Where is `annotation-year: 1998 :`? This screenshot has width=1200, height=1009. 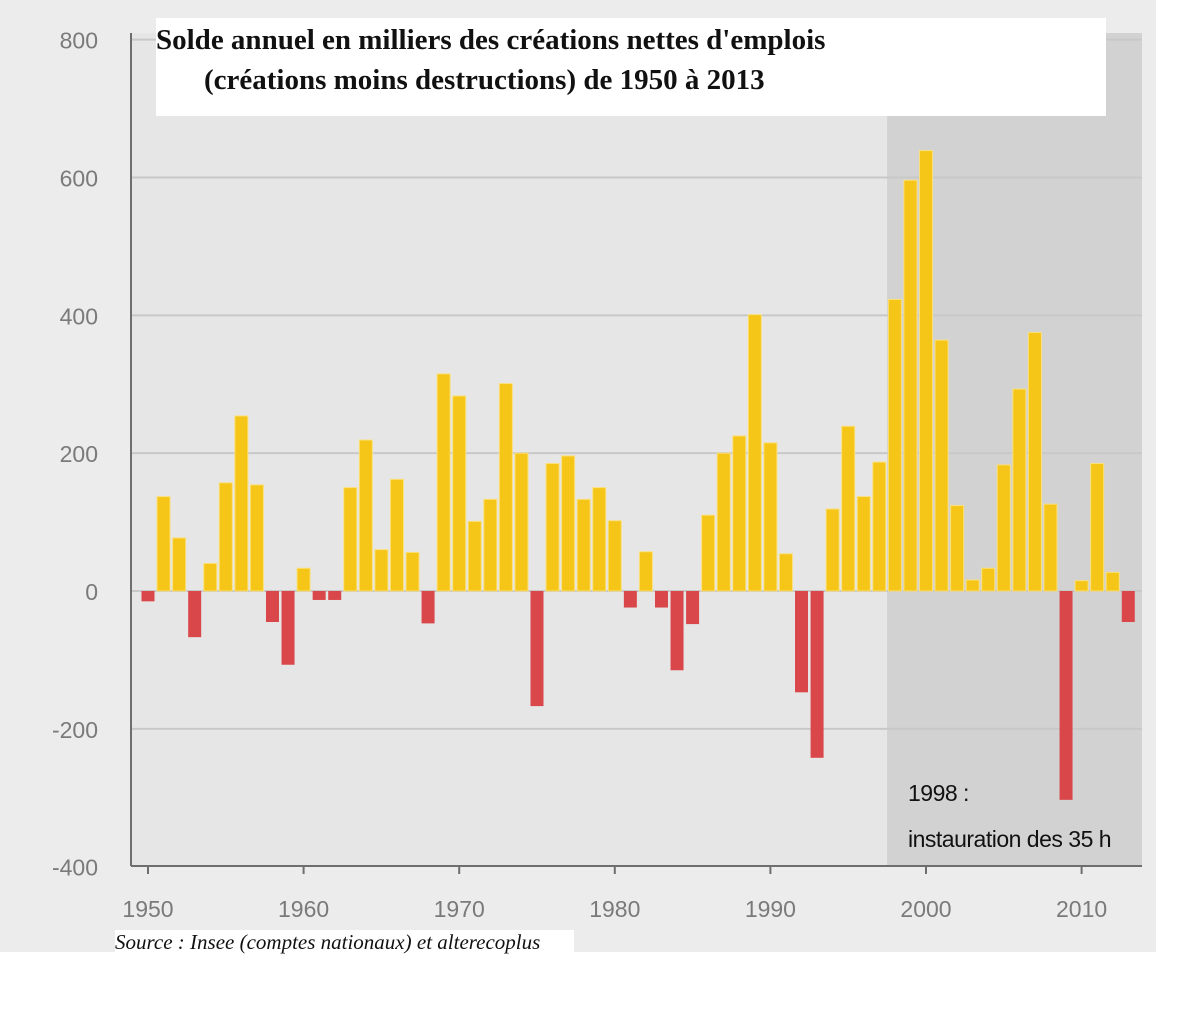
annotation-year: 1998 : is located at coordinates (938, 793).